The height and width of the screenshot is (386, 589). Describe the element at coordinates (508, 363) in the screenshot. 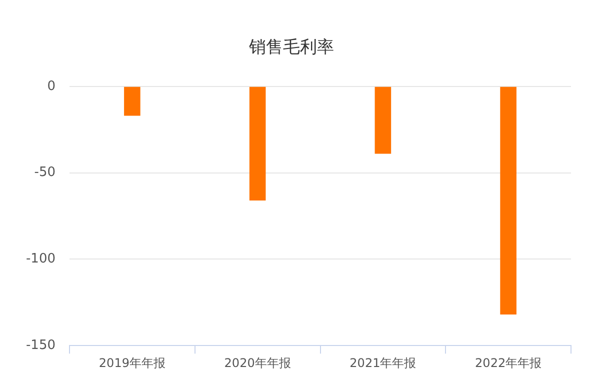

I see `x-tick-label: 2022年年报` at that location.